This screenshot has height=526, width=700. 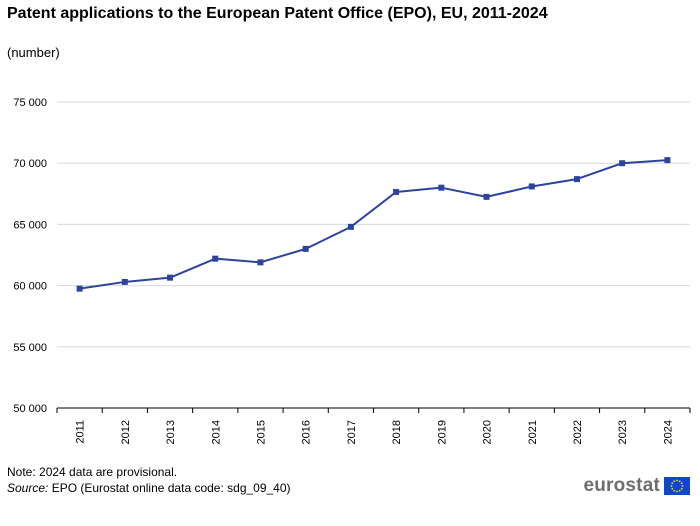 I want to click on x-tick-label: 2014, so click(x=216, y=432).